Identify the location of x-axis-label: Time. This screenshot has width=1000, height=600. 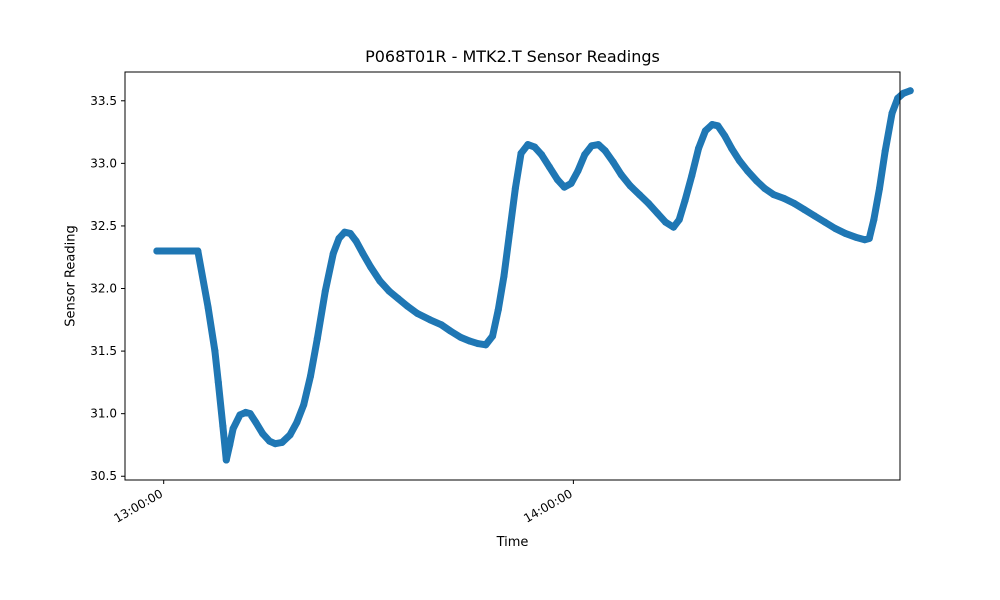
(512, 542).